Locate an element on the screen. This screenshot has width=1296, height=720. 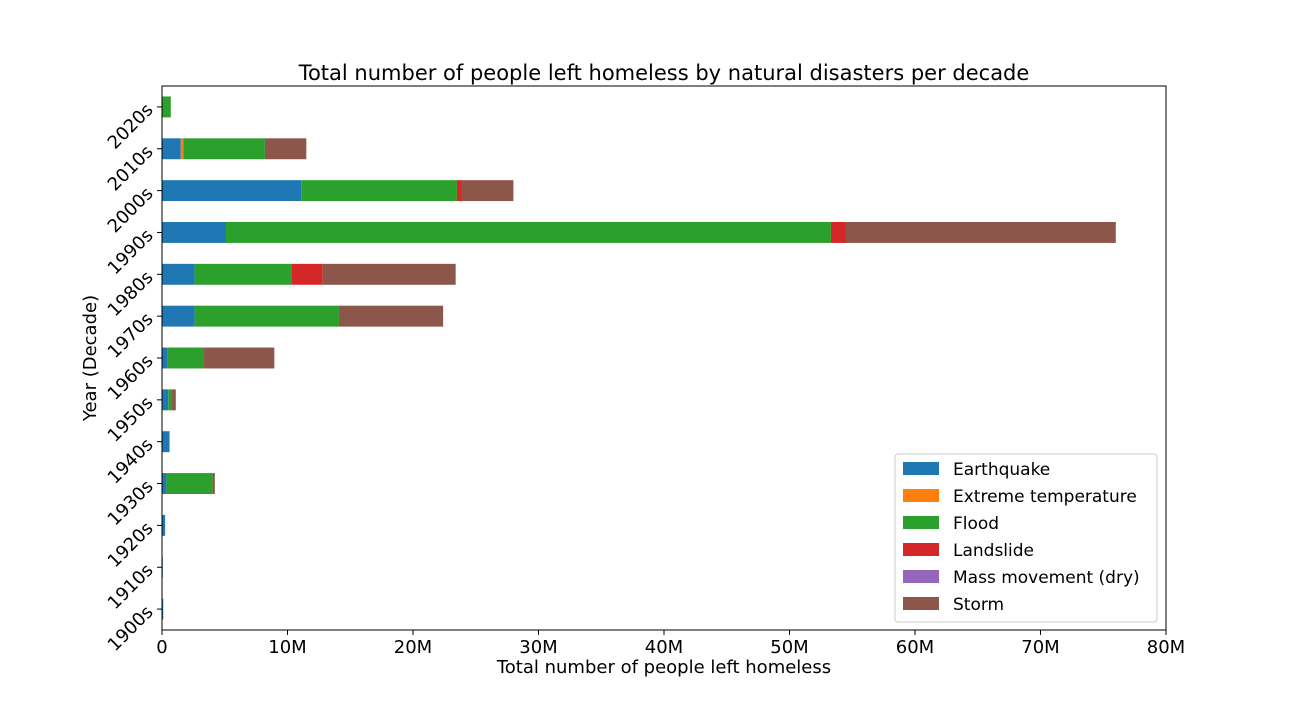
y-tick-label: 1960s is located at coordinates (131, 378).